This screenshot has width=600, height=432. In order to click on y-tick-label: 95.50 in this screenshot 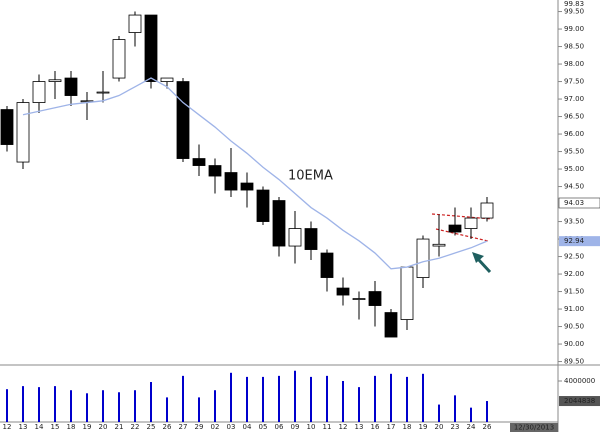, I will do `click(574, 152)`.